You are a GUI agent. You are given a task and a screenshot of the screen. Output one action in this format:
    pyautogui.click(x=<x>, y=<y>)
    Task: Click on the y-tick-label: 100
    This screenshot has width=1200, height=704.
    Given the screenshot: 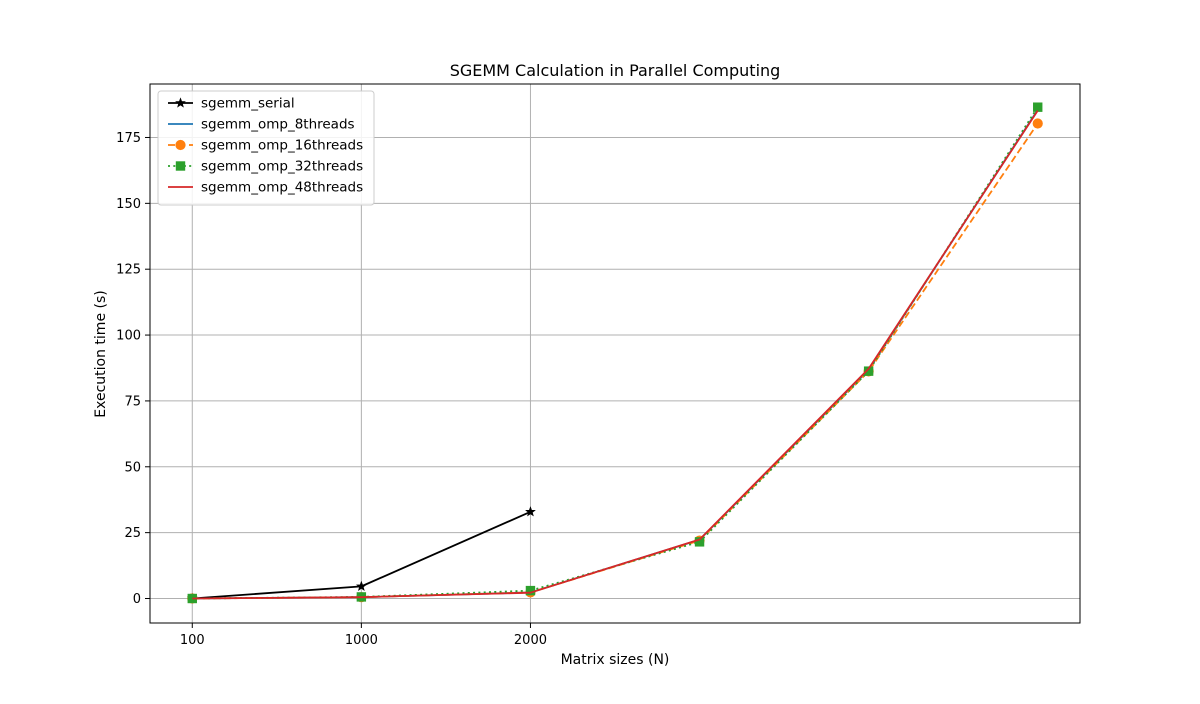 What is the action you would take?
    pyautogui.click(x=128, y=336)
    